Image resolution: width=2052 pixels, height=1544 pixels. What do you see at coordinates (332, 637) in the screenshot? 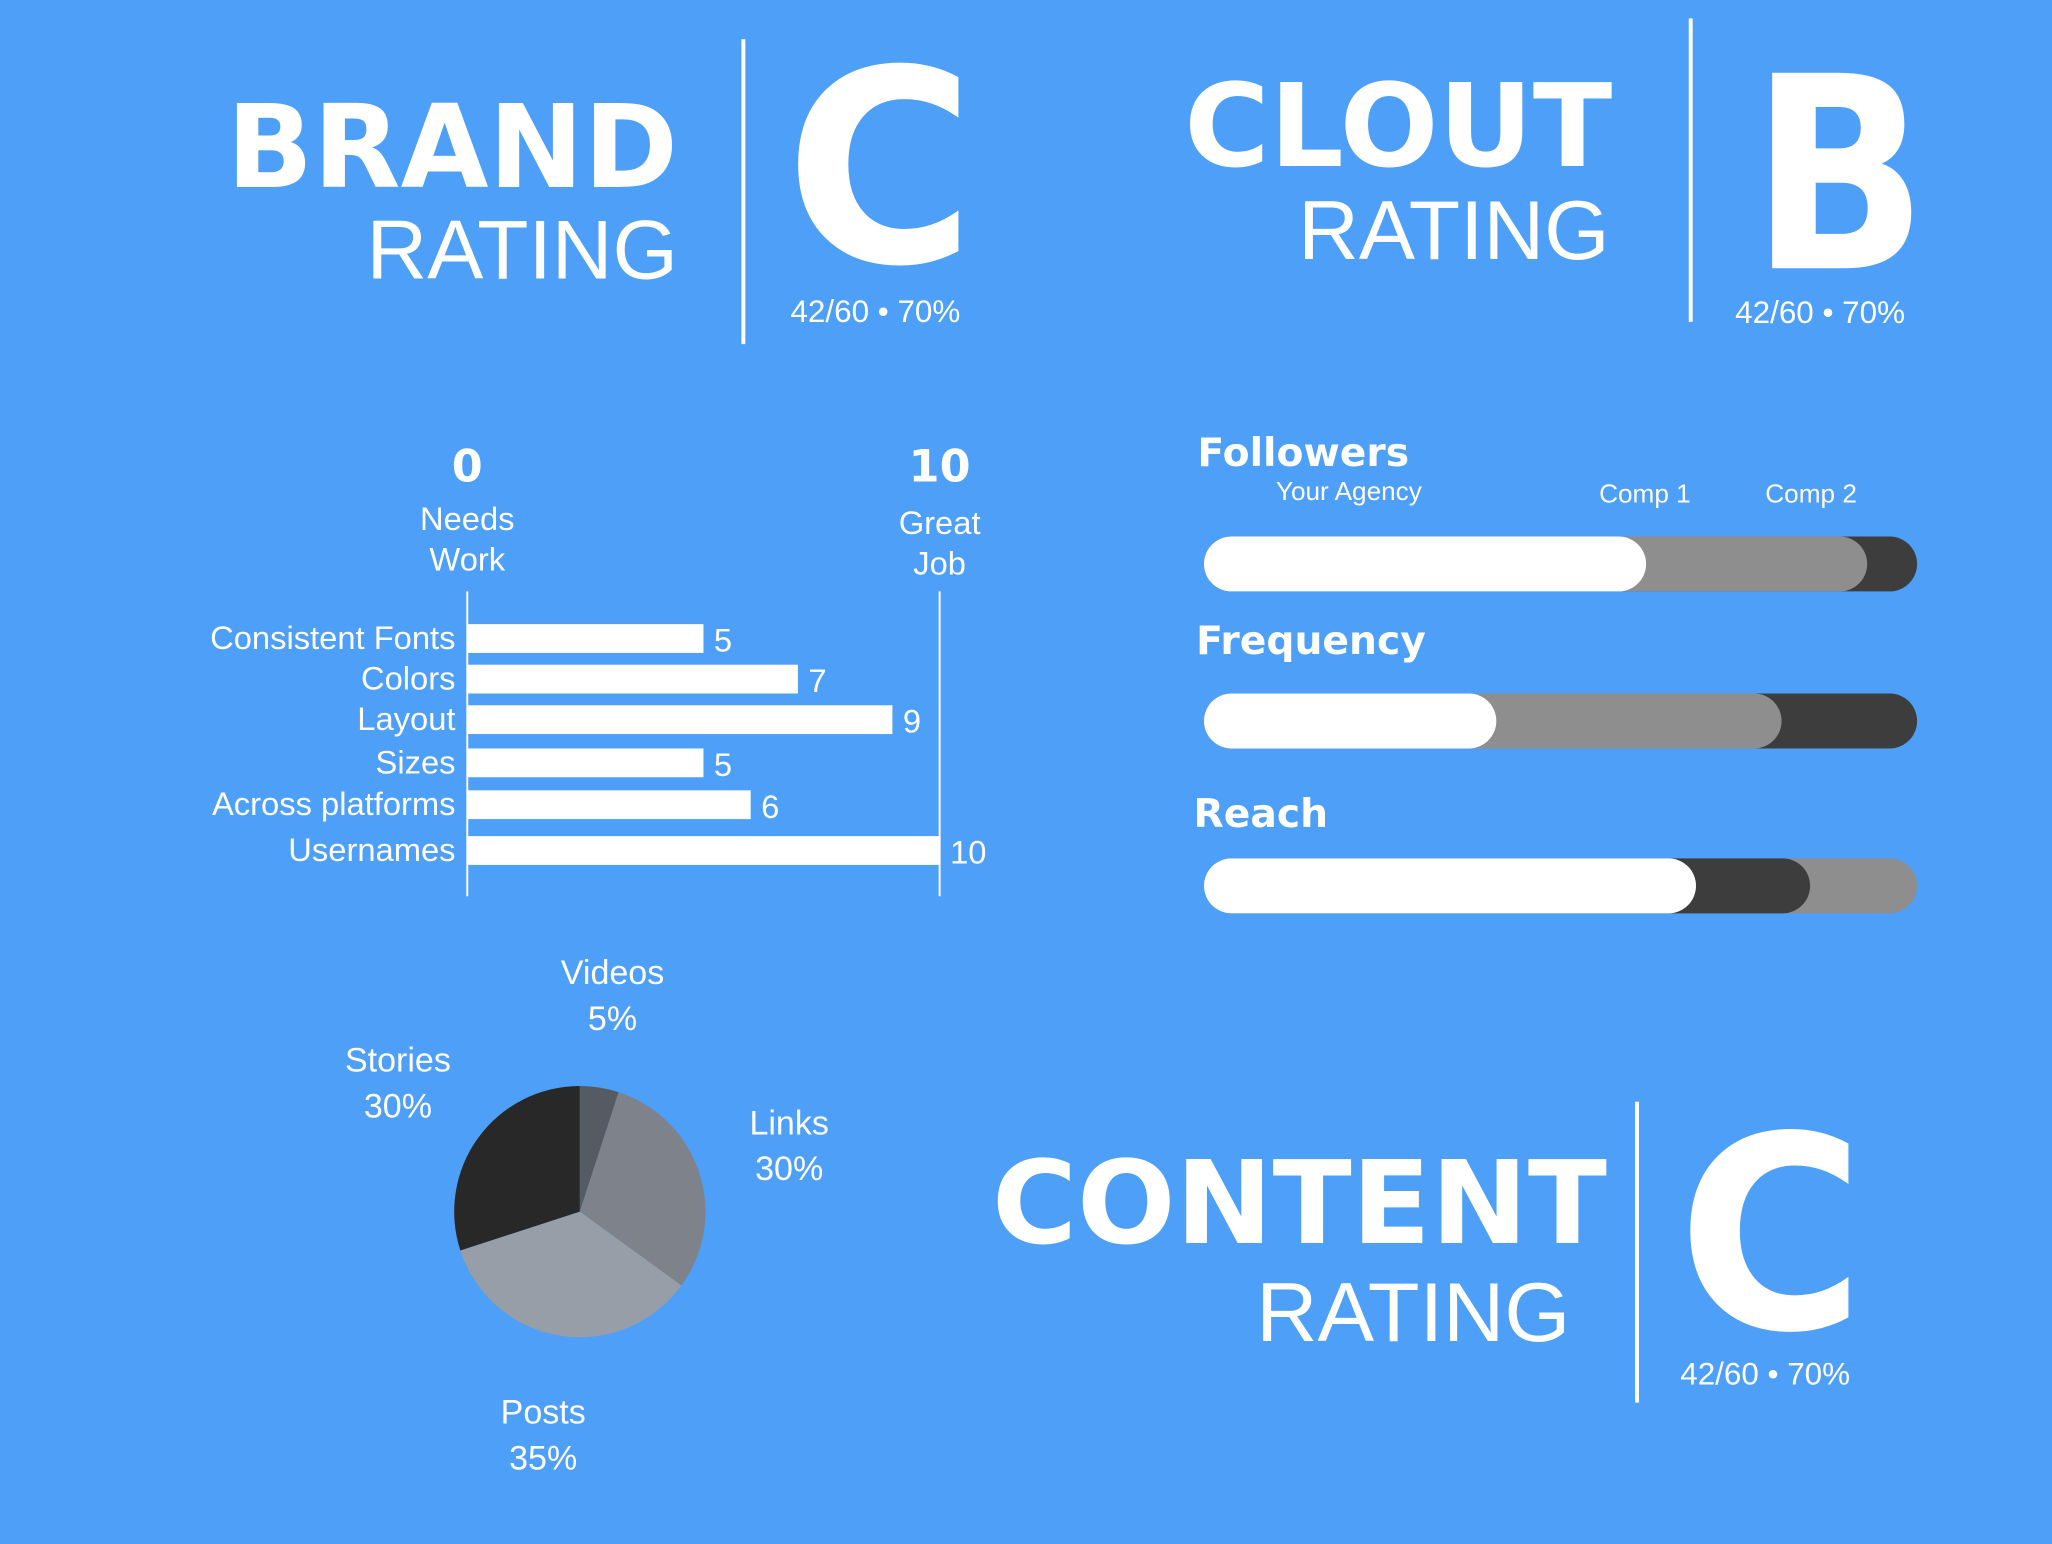
I see `category-label: Consistent Fonts` at bounding box center [332, 637].